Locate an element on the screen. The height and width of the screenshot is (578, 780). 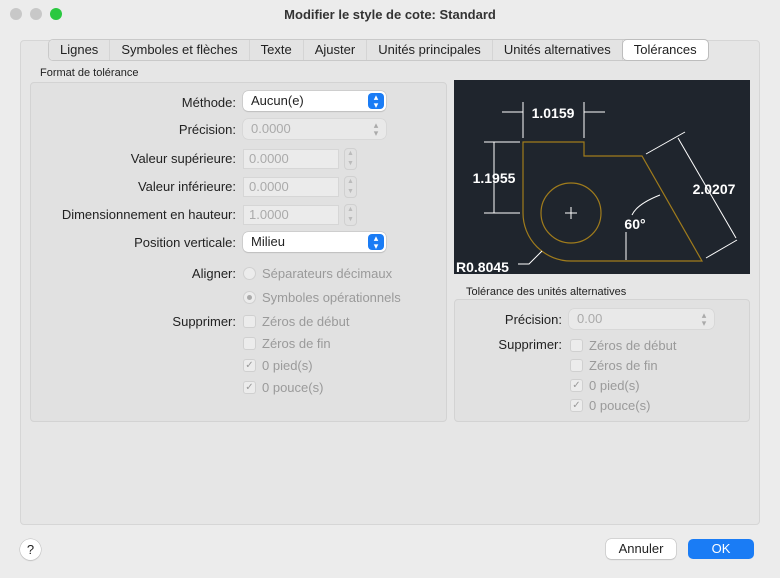
checkbox-pouces: ✓ 0 pouce(s) is located at coordinates (283, 387).